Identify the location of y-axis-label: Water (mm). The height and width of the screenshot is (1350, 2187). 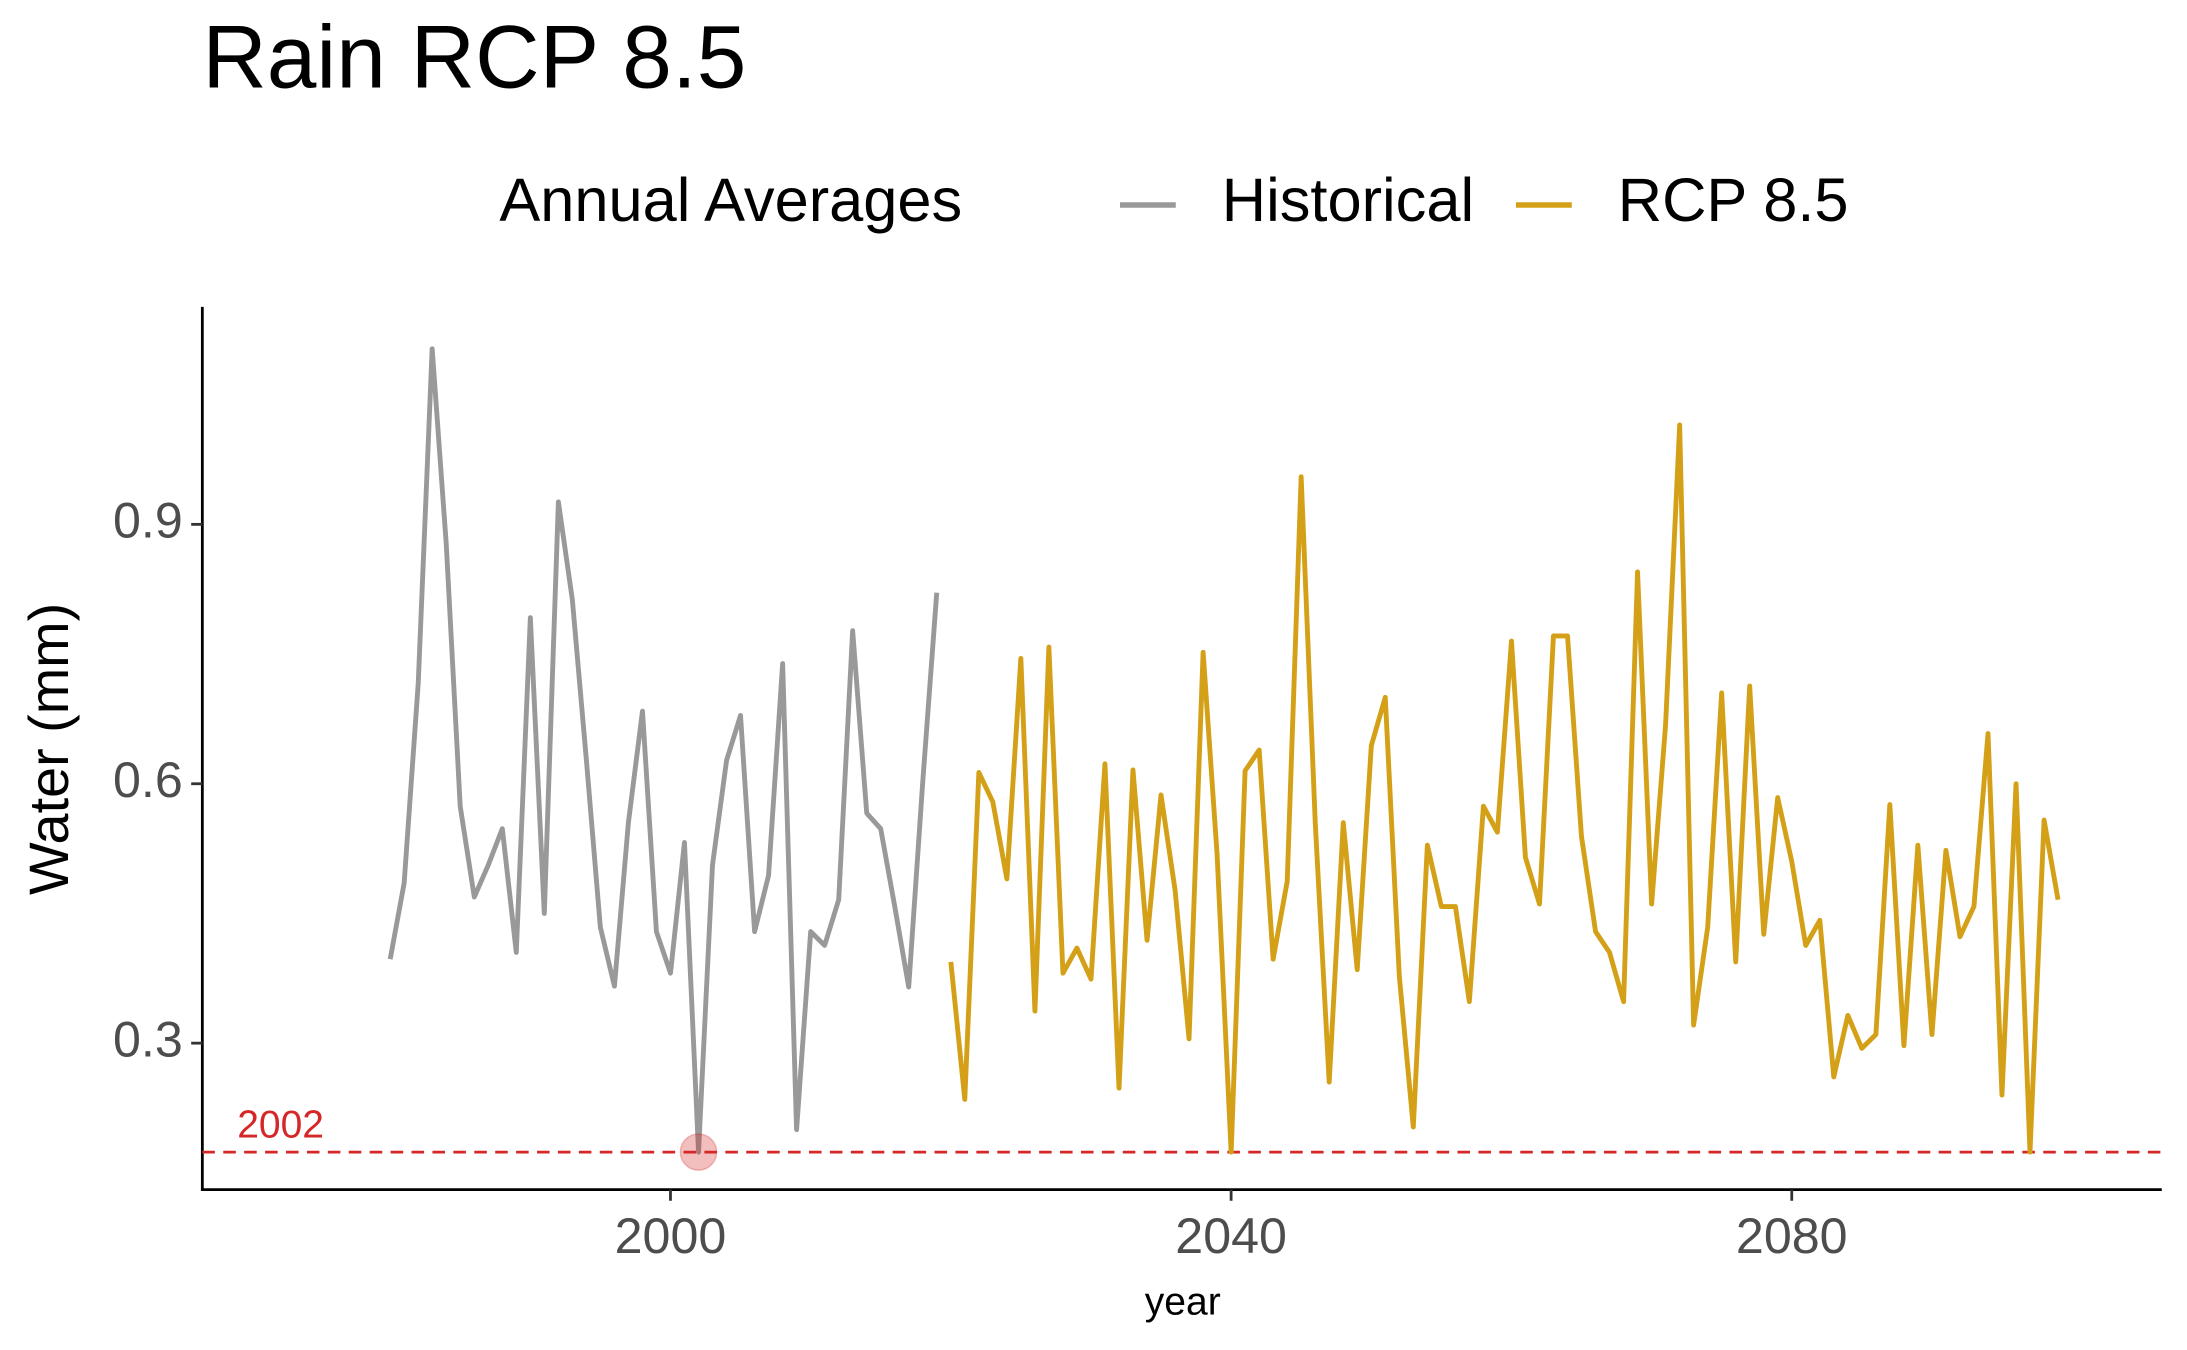
(49, 749).